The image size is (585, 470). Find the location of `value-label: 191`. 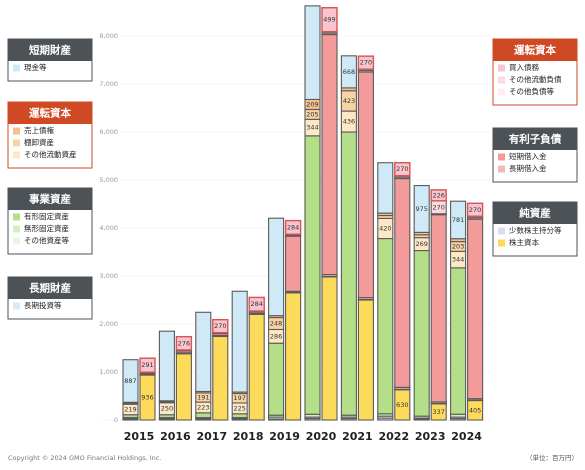

value-label: 191 is located at coordinates (203, 398).